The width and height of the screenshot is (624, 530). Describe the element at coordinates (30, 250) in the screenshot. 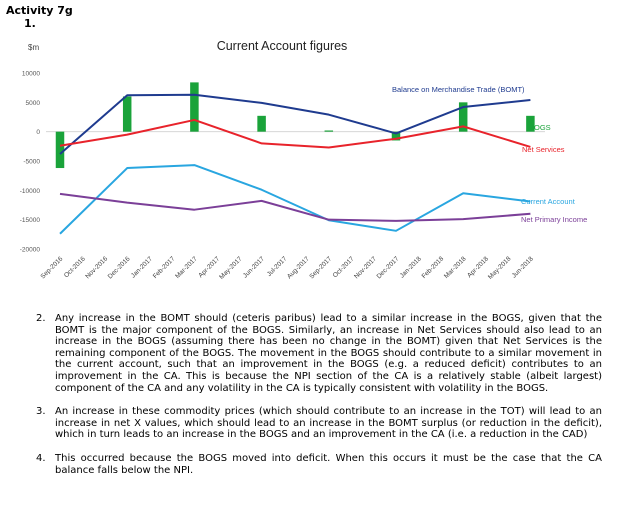

I see `y-tick-label: -20000` at that location.